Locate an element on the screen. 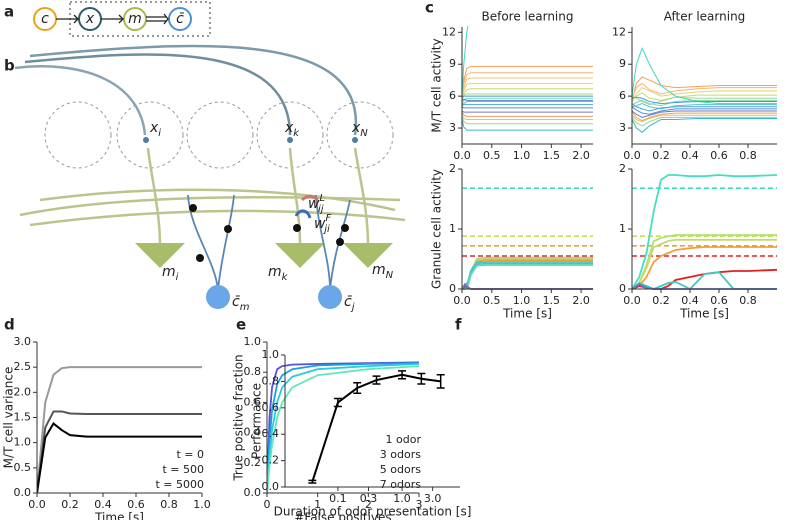 This screenshot has height=520, width=794. y-axis-label: M/T cell variance is located at coordinates (9, 418).